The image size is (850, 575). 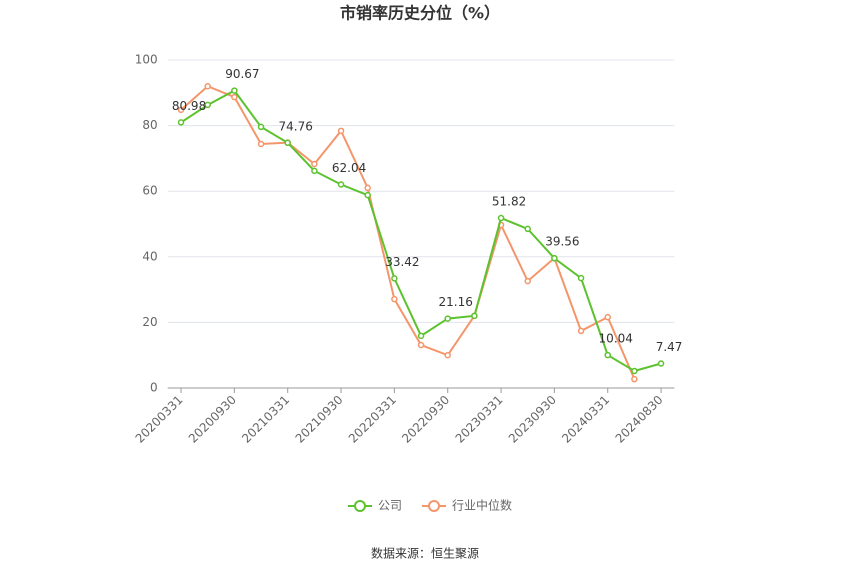 I want to click on x-tick-label: 20210930, so click(x=319, y=419).